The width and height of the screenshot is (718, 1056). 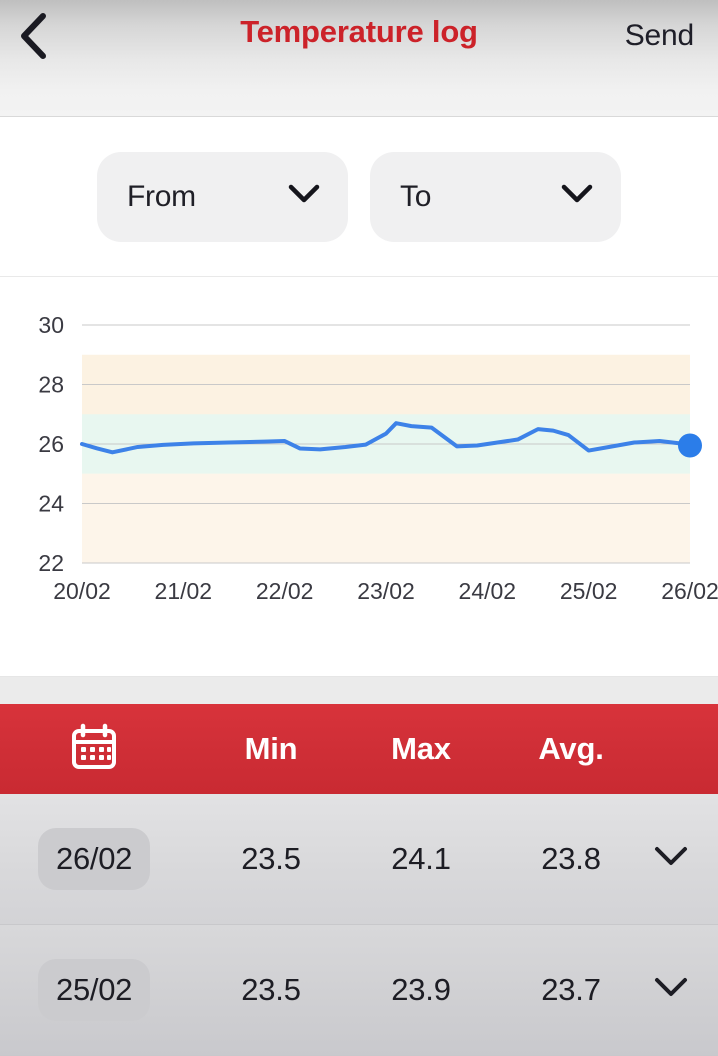 I want to click on chart-line, so click(x=386, y=438).